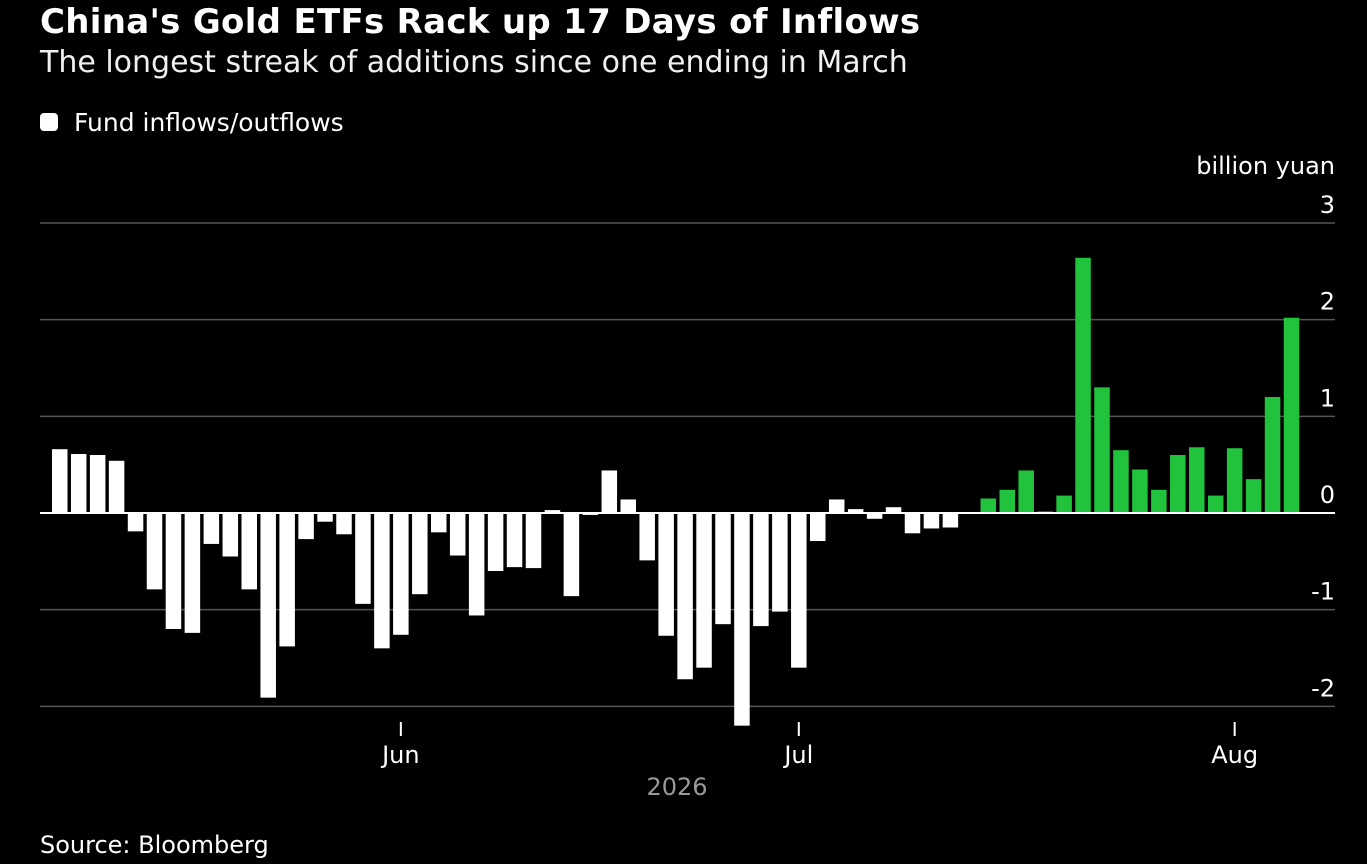 Image resolution: width=1367 pixels, height=864 pixels. I want to click on x-tick-label: Jun, so click(400, 755).